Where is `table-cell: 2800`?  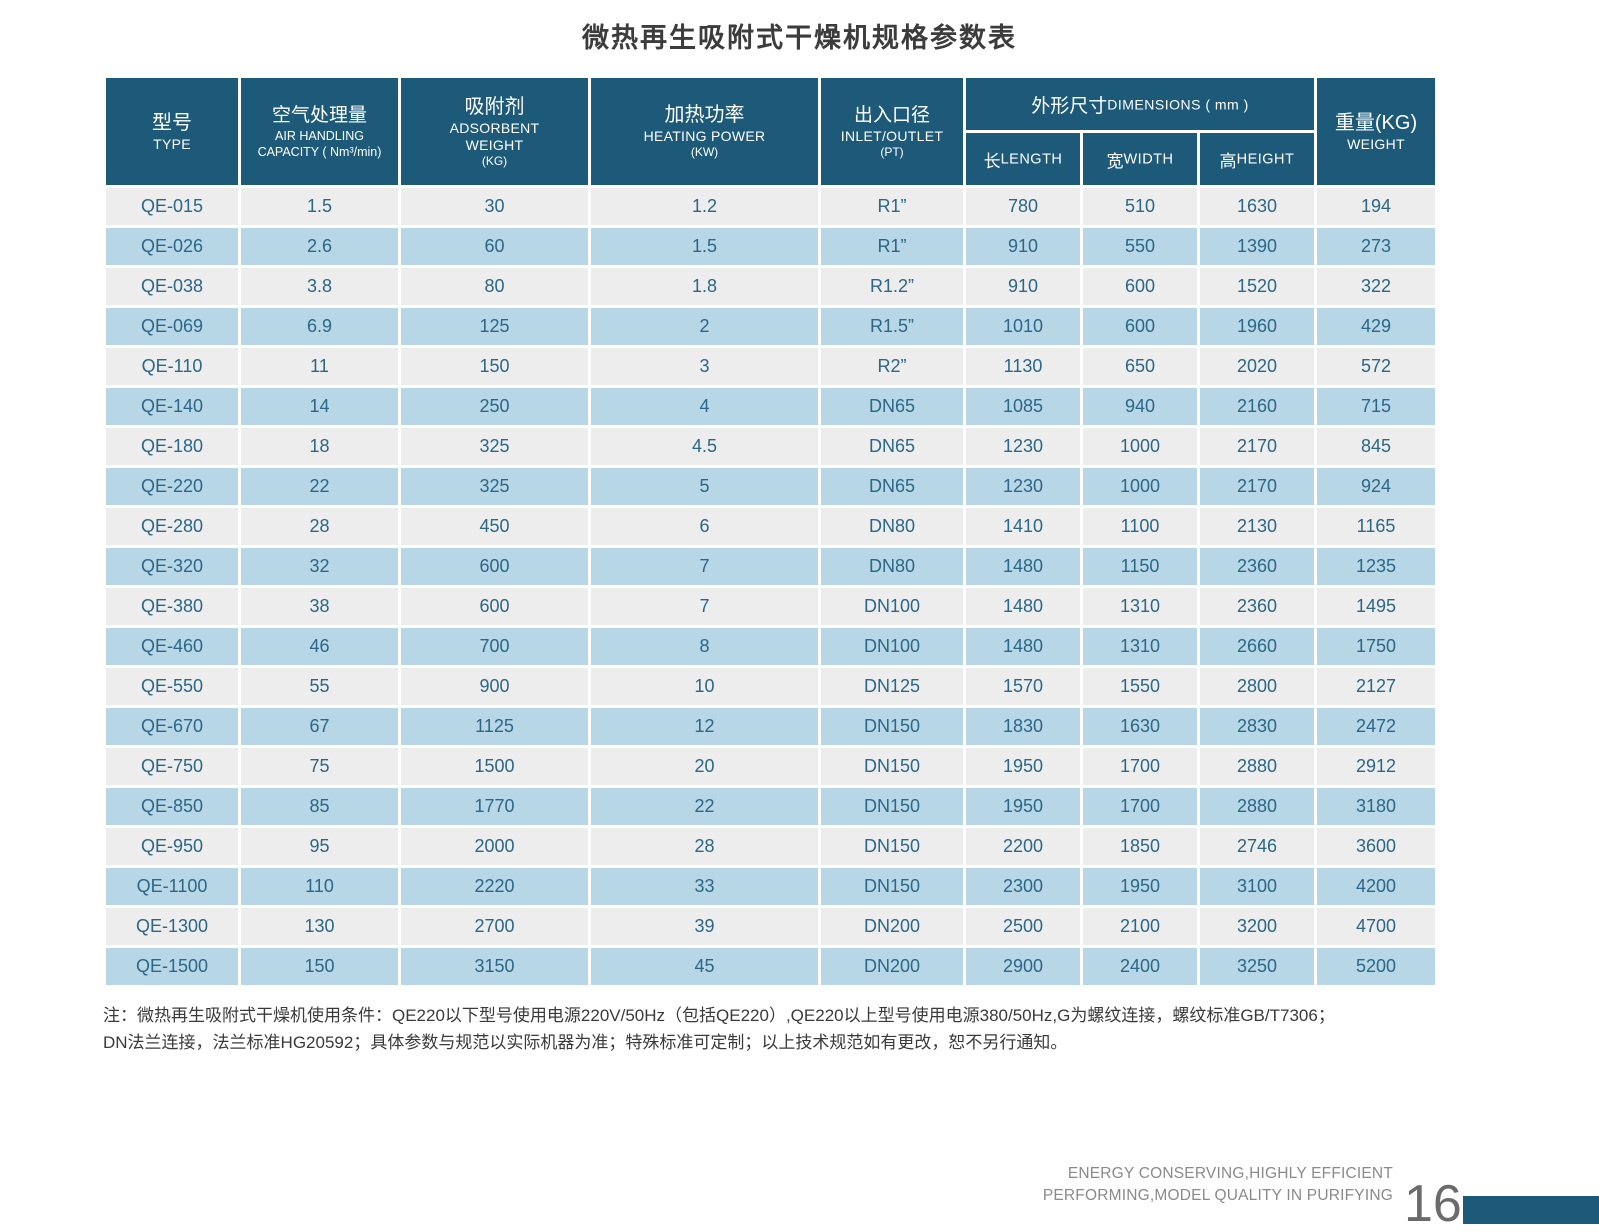
table-cell: 2800 is located at coordinates (1257, 686).